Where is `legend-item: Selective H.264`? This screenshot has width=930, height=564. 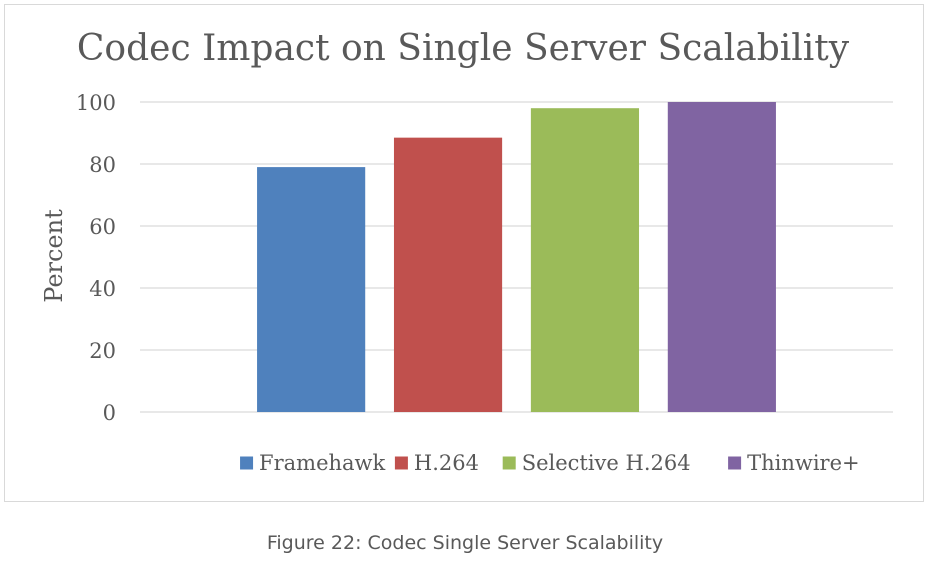 legend-item: Selective H.264 is located at coordinates (596, 463).